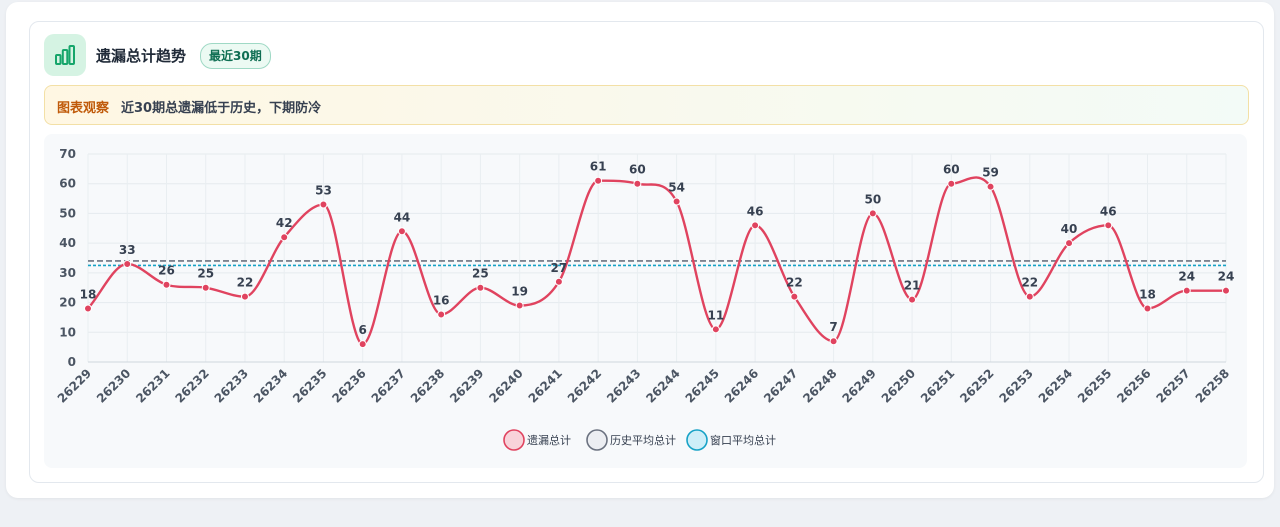 This screenshot has height=527, width=1280. What do you see at coordinates (363, 330) in the screenshot?
I see `data-label: 6` at bounding box center [363, 330].